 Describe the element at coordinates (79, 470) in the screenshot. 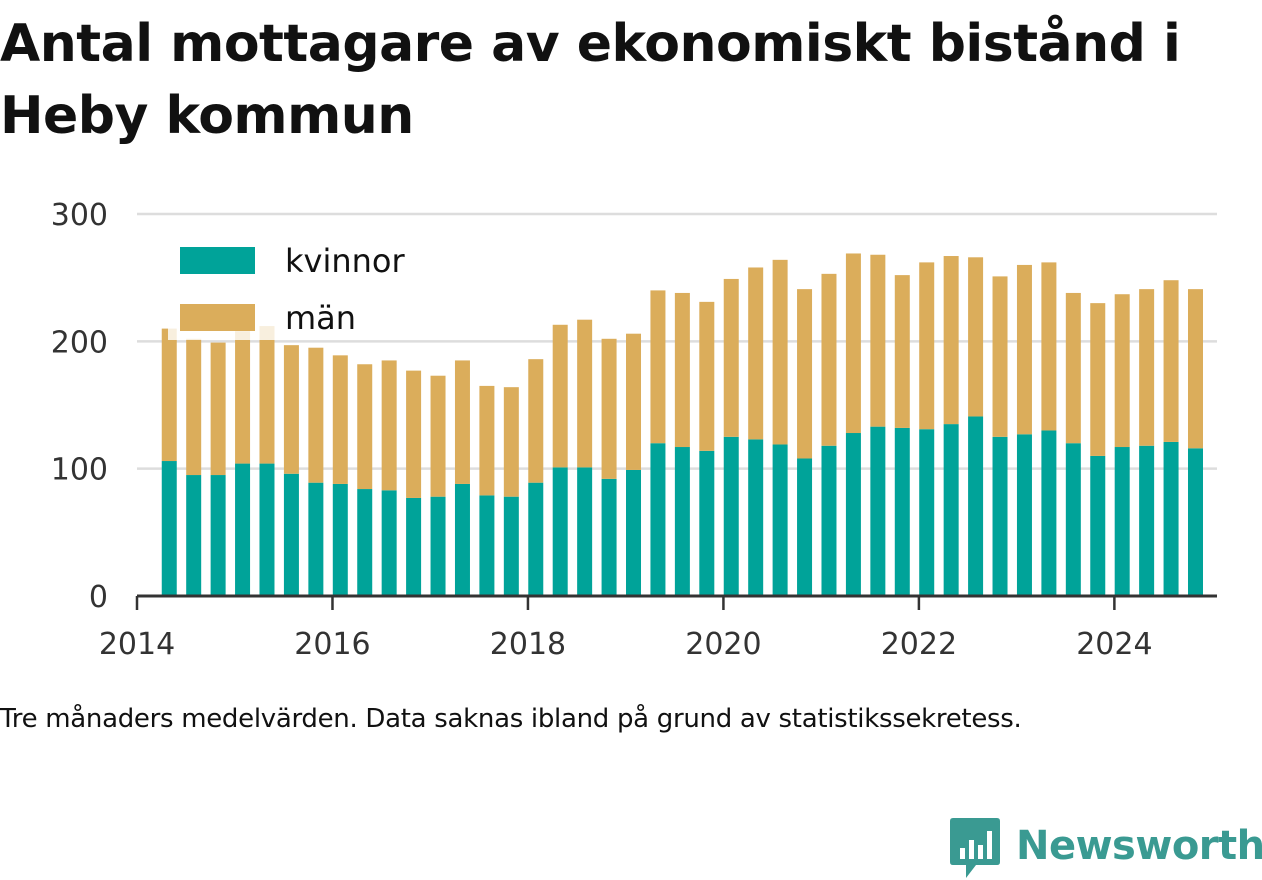

I see `y-tick-label: 100` at that location.